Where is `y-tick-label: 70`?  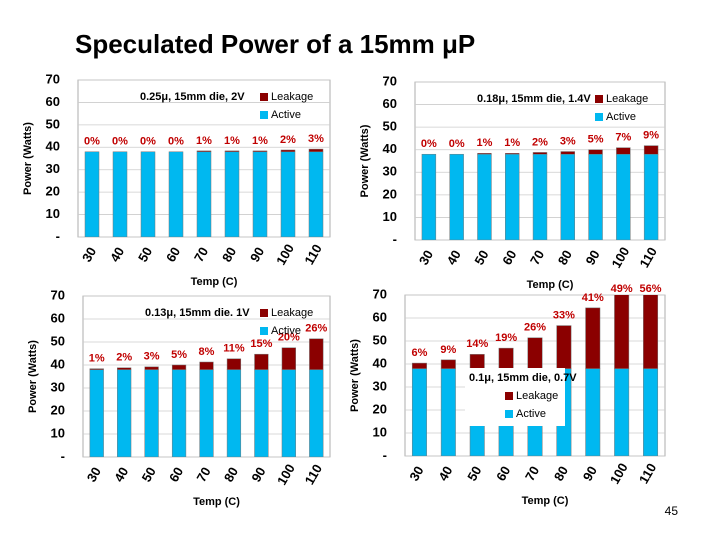 y-tick-label: 70 is located at coordinates (58, 294).